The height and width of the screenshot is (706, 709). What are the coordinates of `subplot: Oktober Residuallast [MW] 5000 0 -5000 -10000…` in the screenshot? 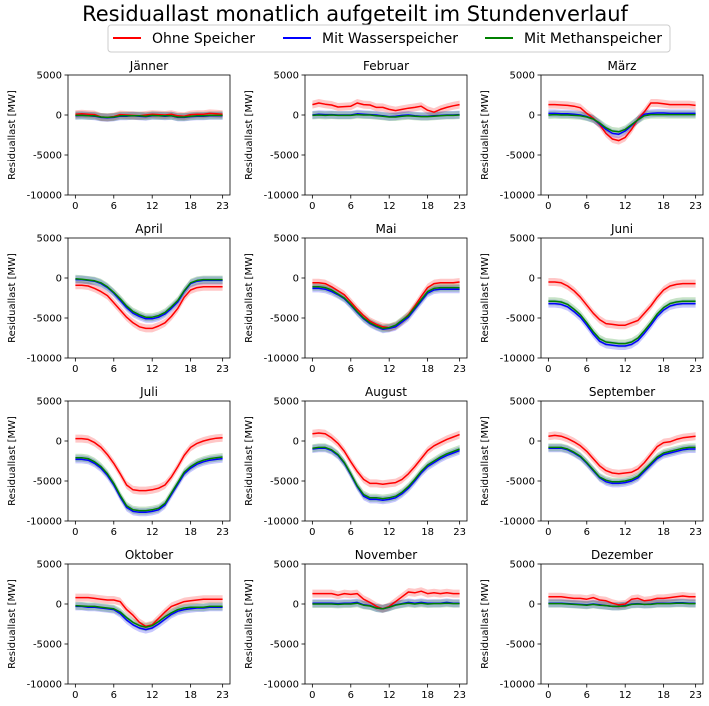 It's located at (119, 624).